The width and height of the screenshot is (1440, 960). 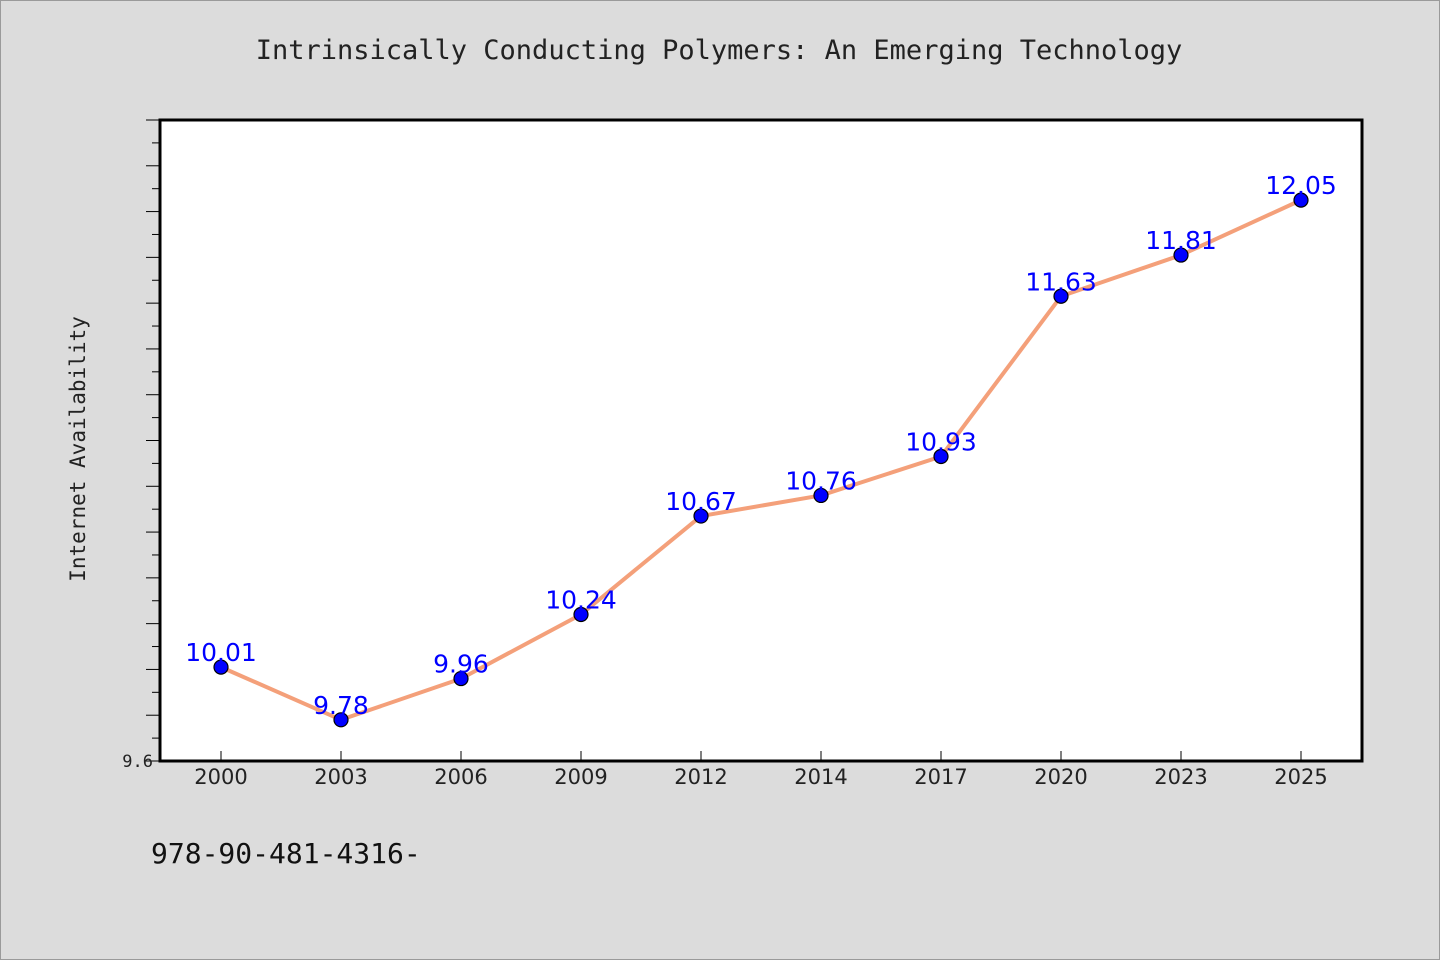 What do you see at coordinates (1060, 777) in the screenshot?
I see `x-tick-label: 2020` at bounding box center [1060, 777].